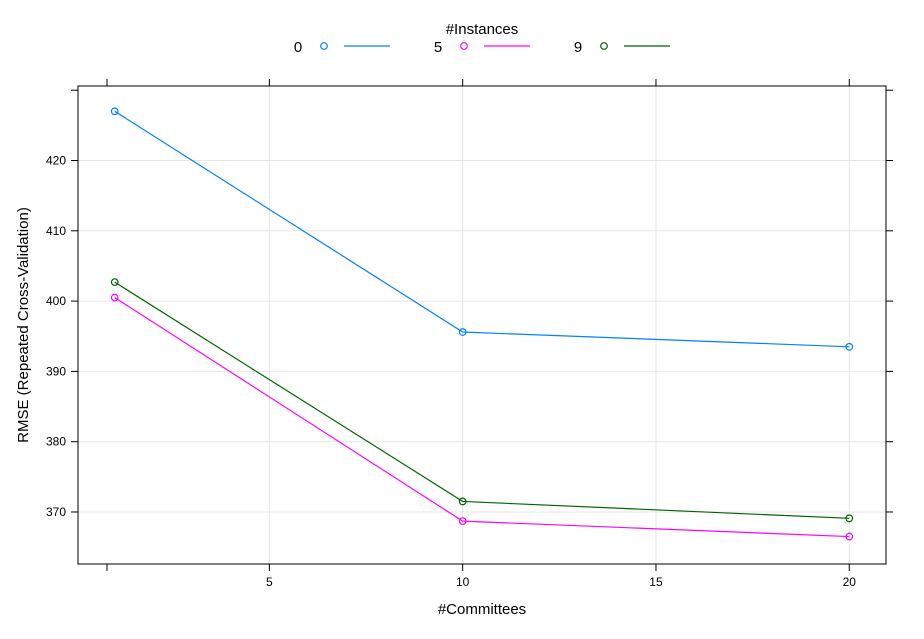 This screenshot has height=639, width=924. What do you see at coordinates (578, 47) in the screenshot?
I see `legend-label: 9` at bounding box center [578, 47].